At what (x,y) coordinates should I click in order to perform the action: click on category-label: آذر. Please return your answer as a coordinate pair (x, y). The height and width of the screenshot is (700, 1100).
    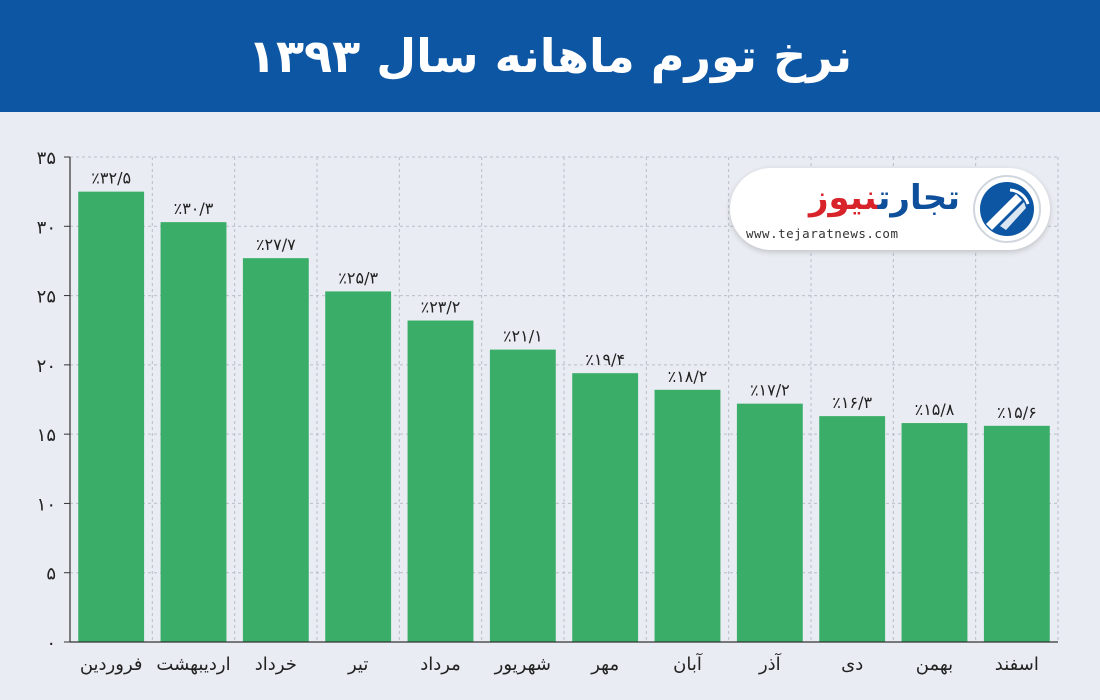
    Looking at the image, I should click on (770, 663).